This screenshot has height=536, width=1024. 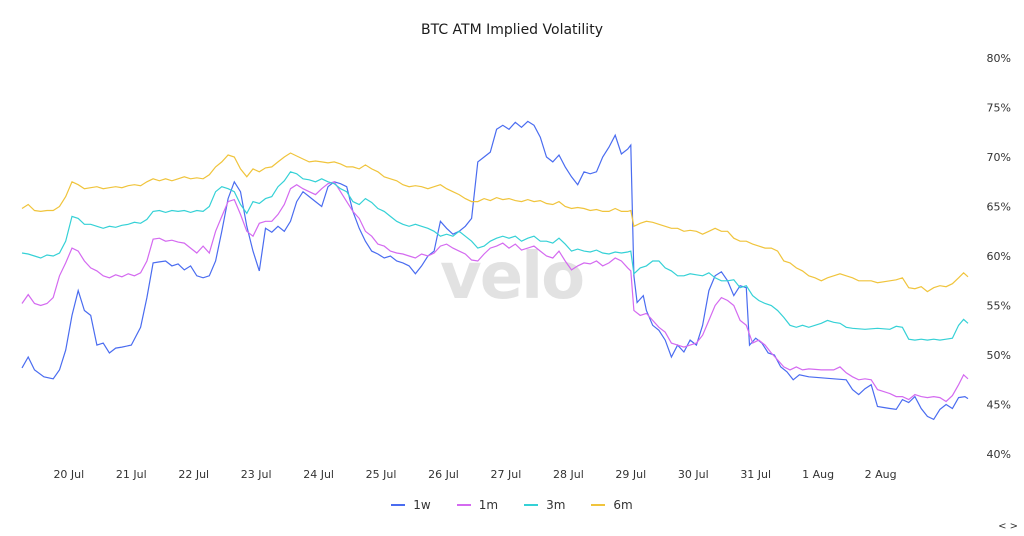 I want to click on legend-item-1m: 1m, so click(x=477, y=505).